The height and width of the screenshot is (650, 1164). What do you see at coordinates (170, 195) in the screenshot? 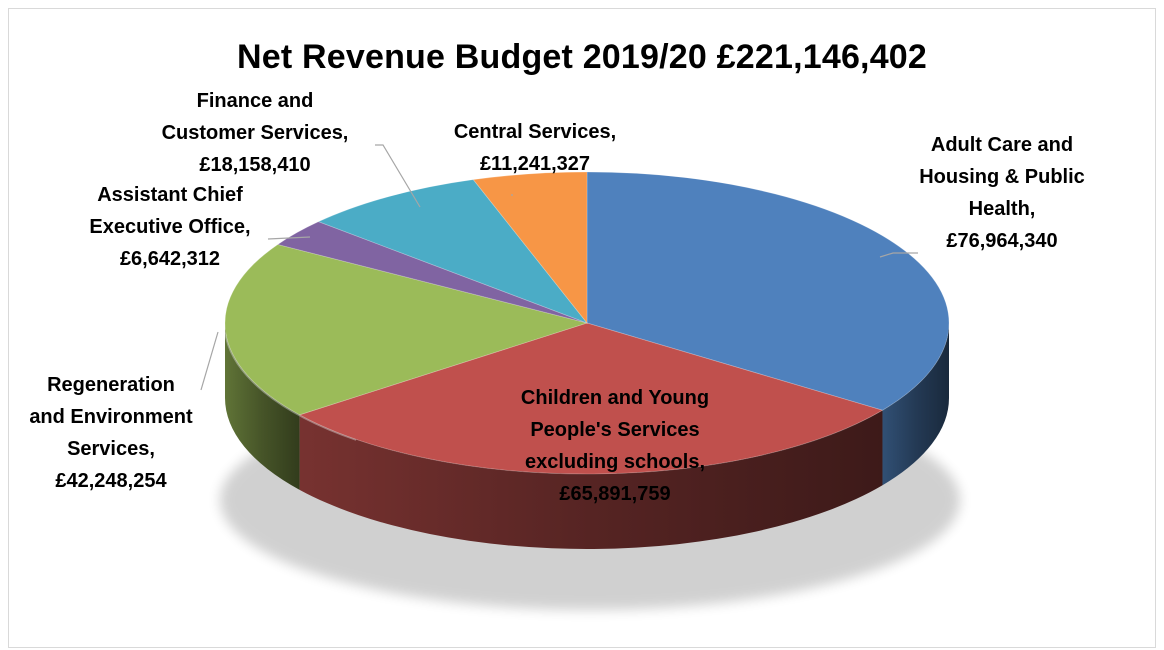
I see `slice-label-line: Assistant Chief` at bounding box center [170, 195].